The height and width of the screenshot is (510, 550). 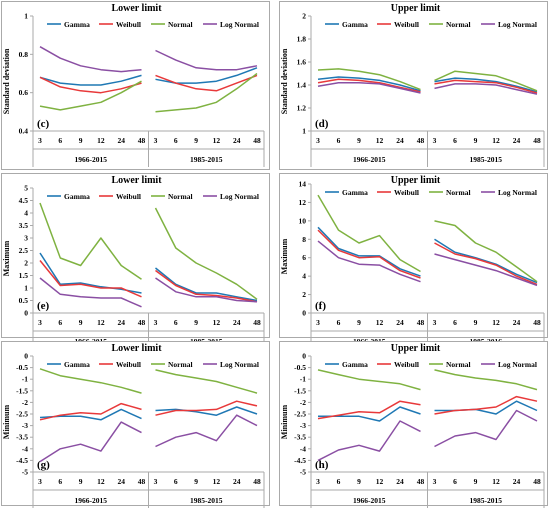 What do you see at coordinates (24, 200) in the screenshot?
I see `y-tick-label: 4.5` at bounding box center [24, 200].